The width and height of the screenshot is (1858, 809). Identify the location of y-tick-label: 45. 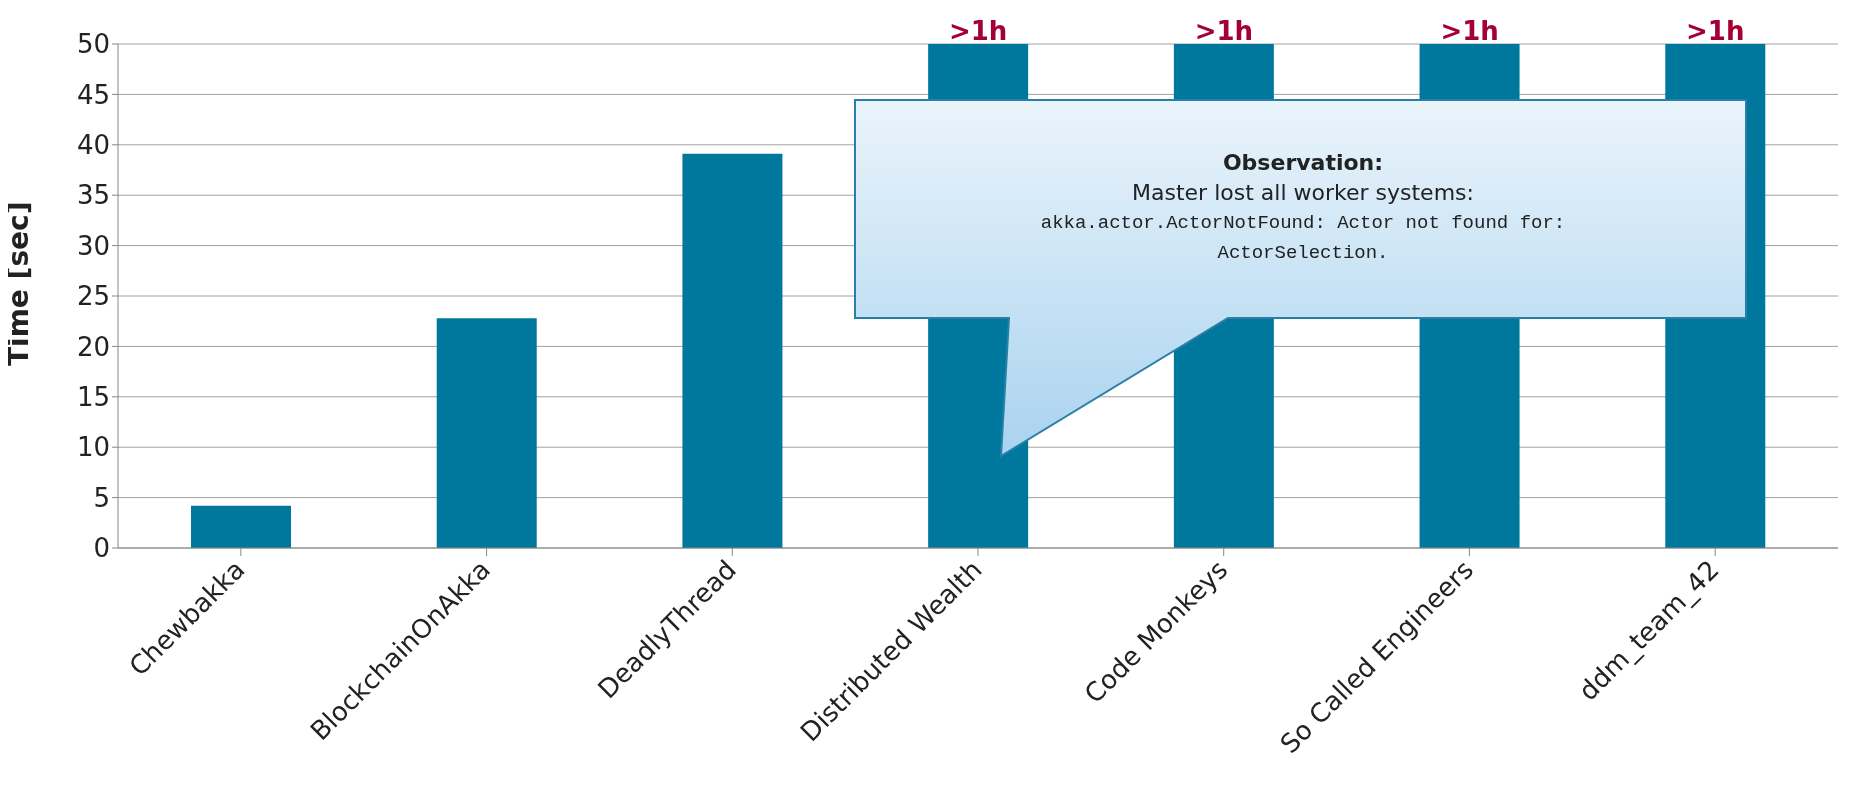
(93, 94).